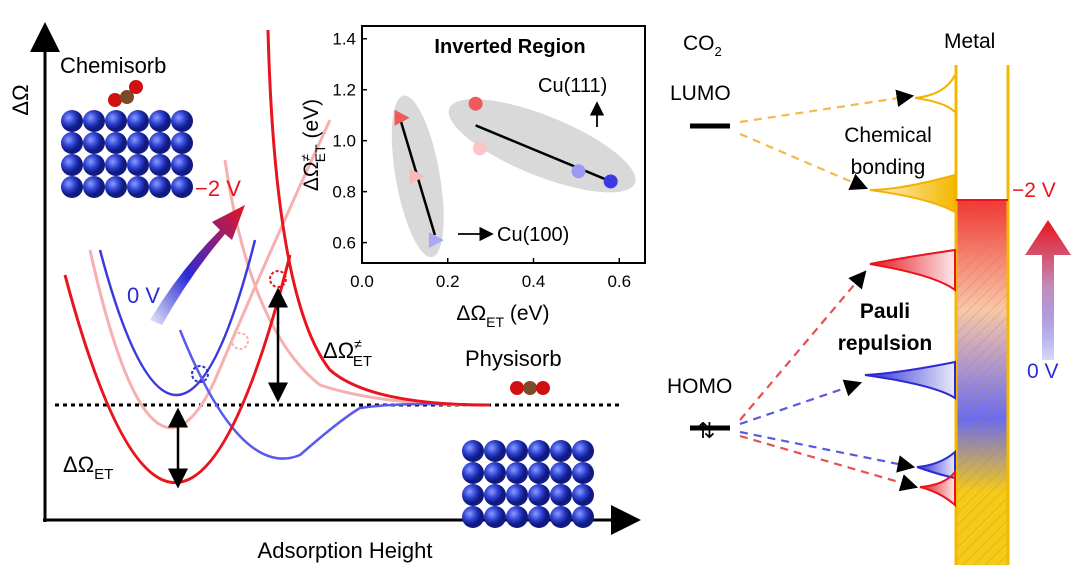 This screenshot has width=1080, height=582. I want to click on inset-y-label: ΔΩ≠ET (eV), so click(313, 145).